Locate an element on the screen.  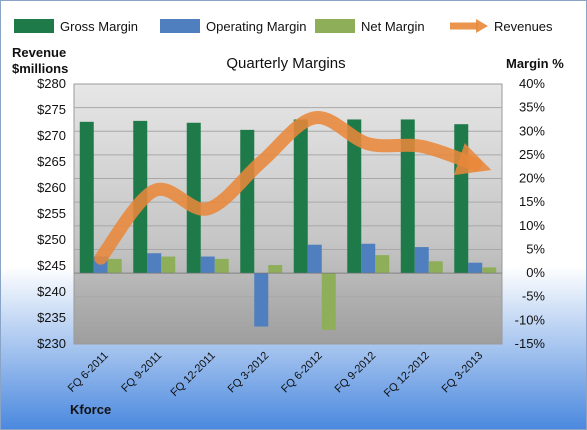
legend-gross-margin-swatch is located at coordinates (34, 26).